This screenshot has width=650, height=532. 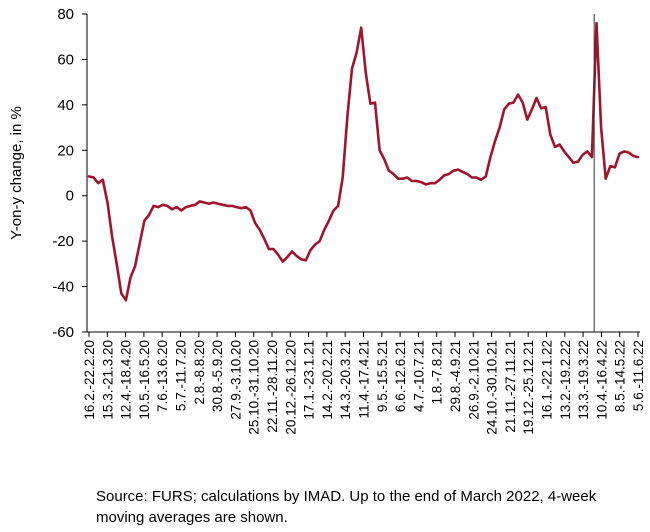 I want to click on y-tick-label: 20, so click(x=65, y=150).